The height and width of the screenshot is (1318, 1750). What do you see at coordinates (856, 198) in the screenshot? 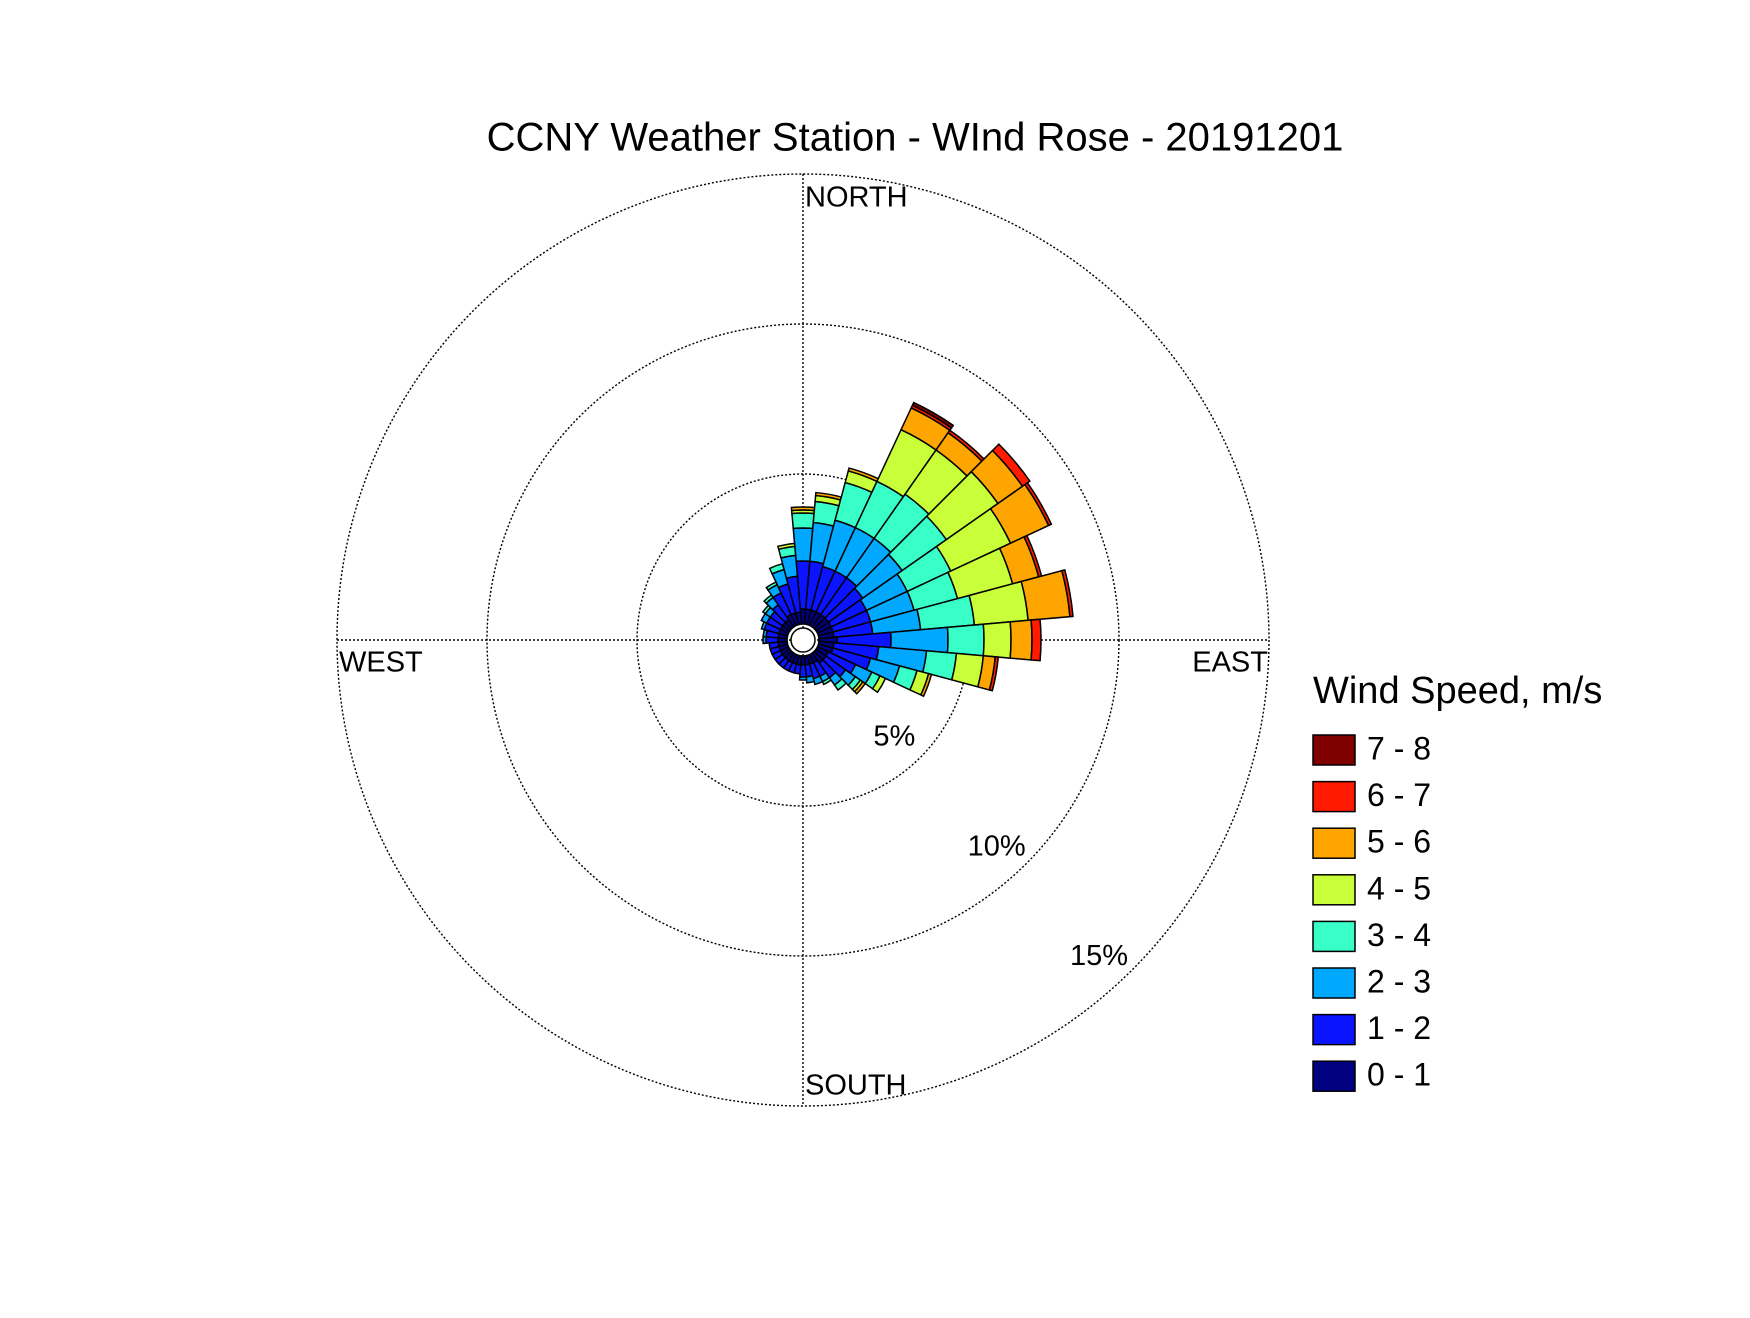
I see `direction-label: NORTH` at bounding box center [856, 198].